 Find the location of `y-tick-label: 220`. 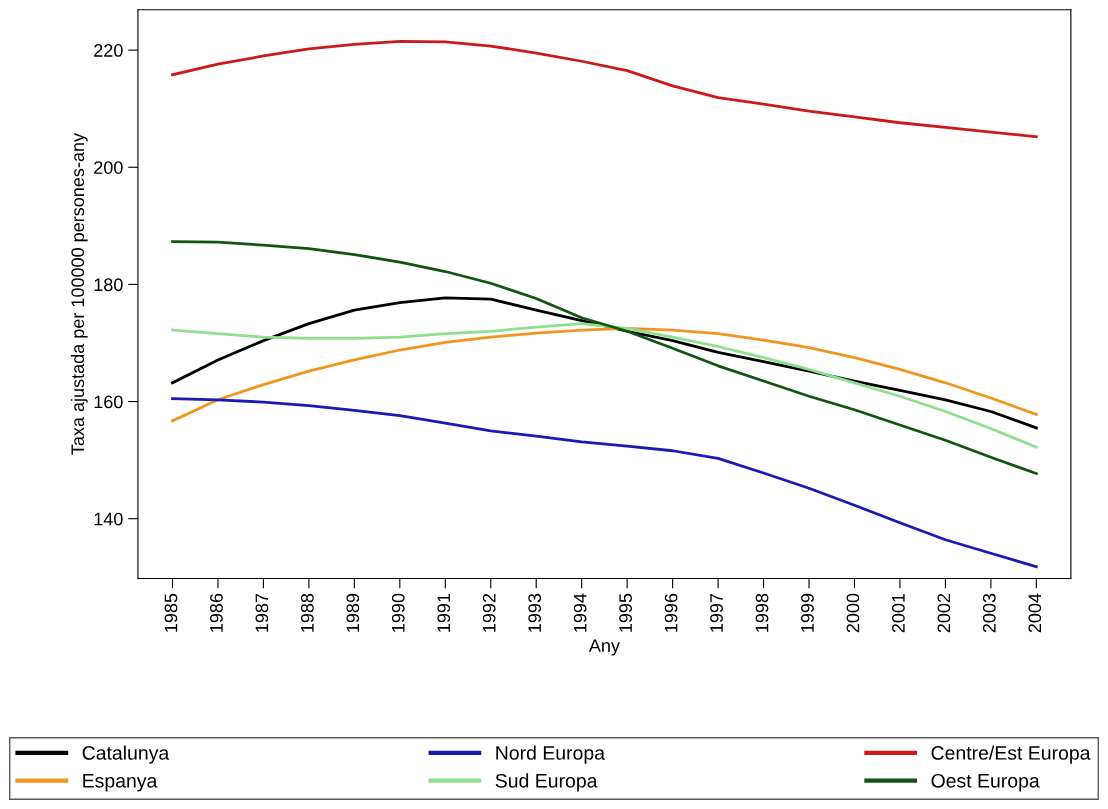

y-tick-label: 220 is located at coordinates (108, 50).